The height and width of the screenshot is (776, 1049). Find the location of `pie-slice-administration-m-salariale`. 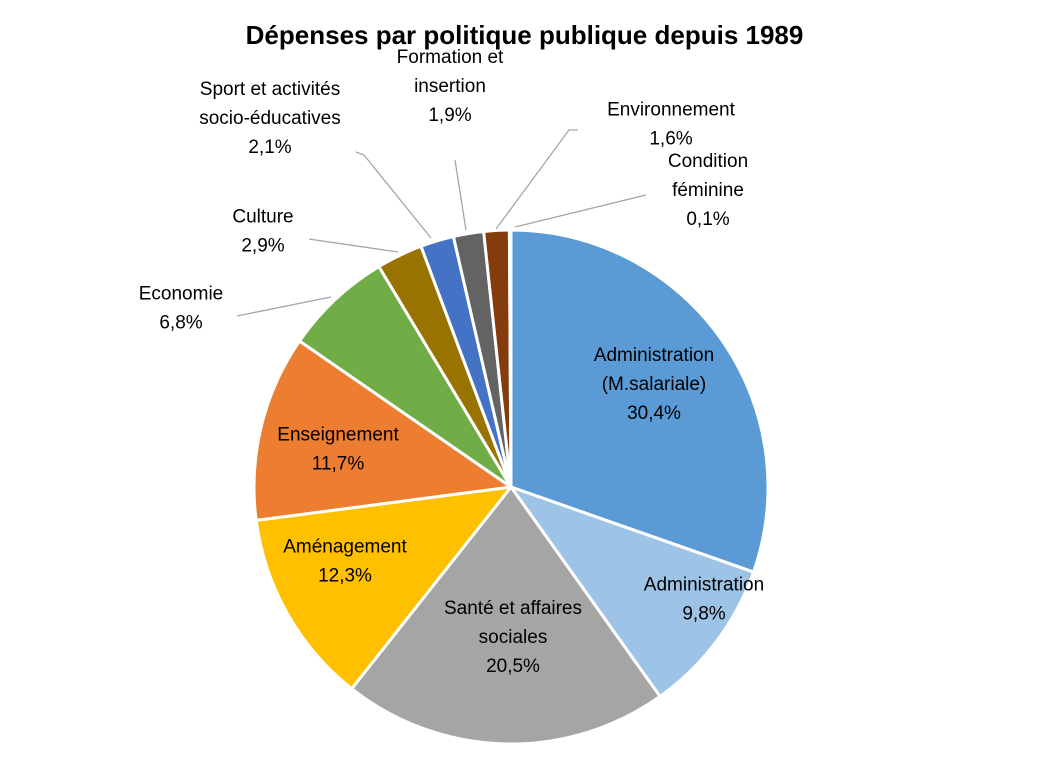

pie-slice-administration-m-salariale is located at coordinates (639, 401).